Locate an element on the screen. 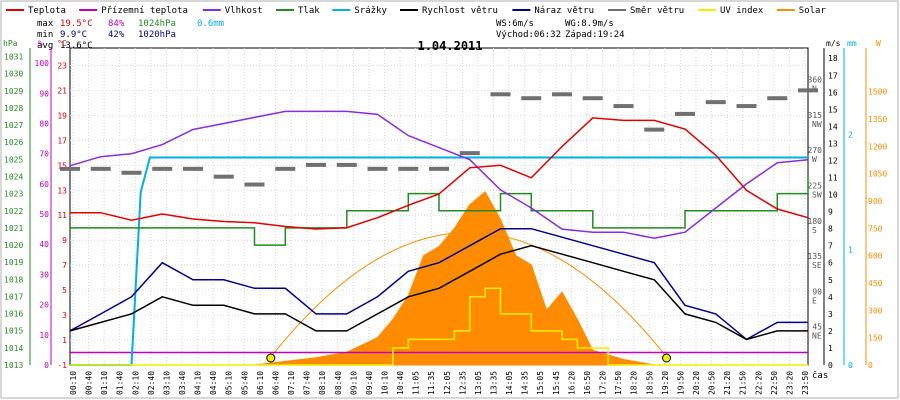  x-tick-label: 21:50 is located at coordinates (743, 383).